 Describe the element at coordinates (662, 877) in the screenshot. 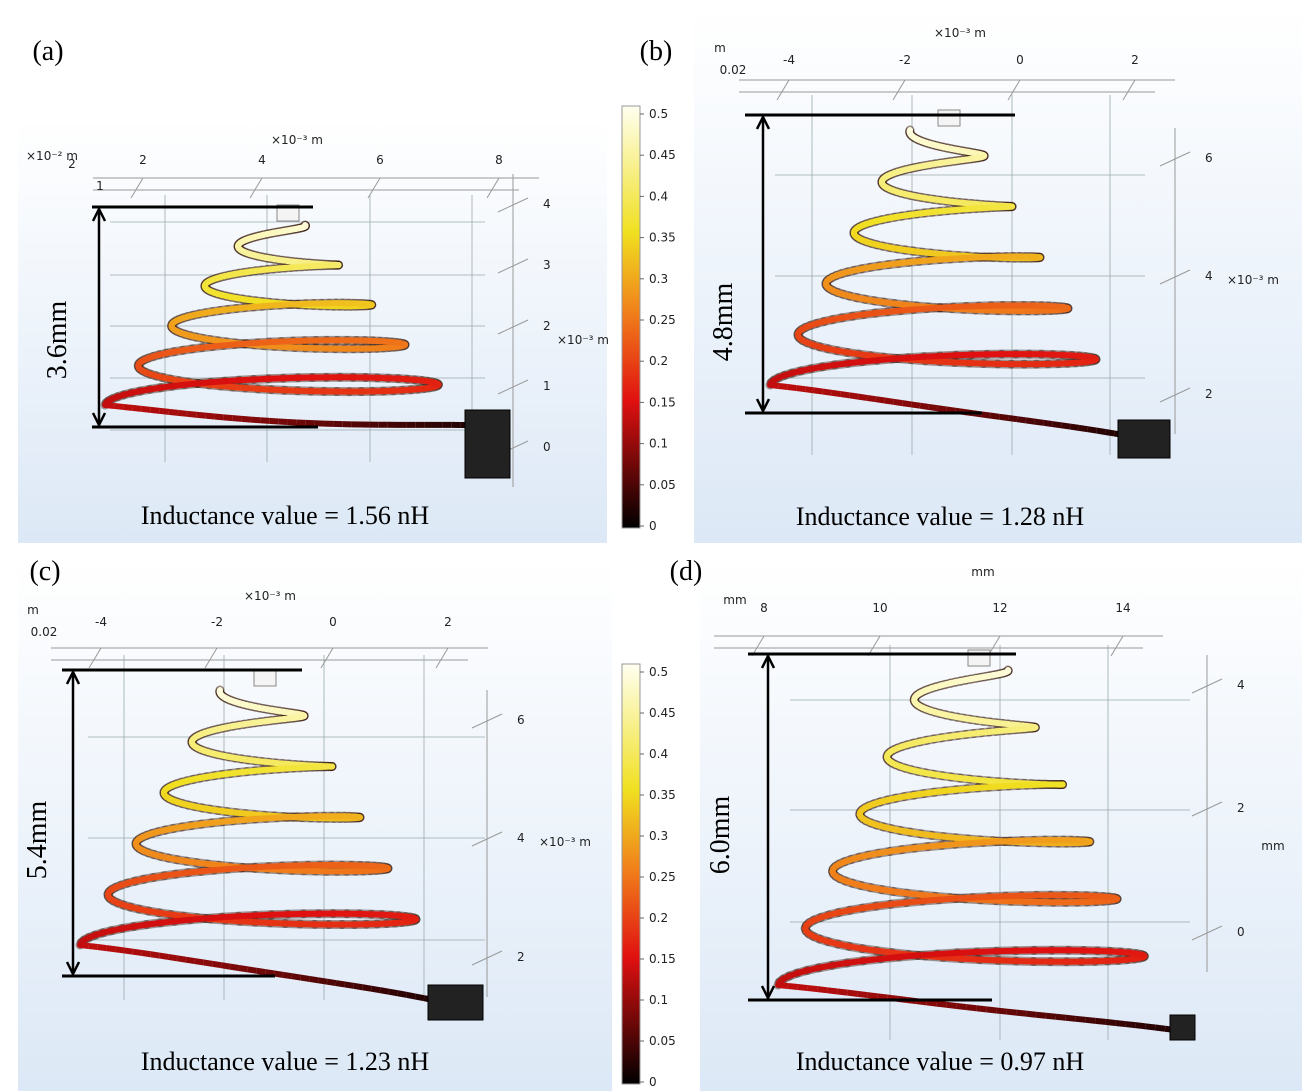

I see `colorbar-tick-label: 0.25` at that location.